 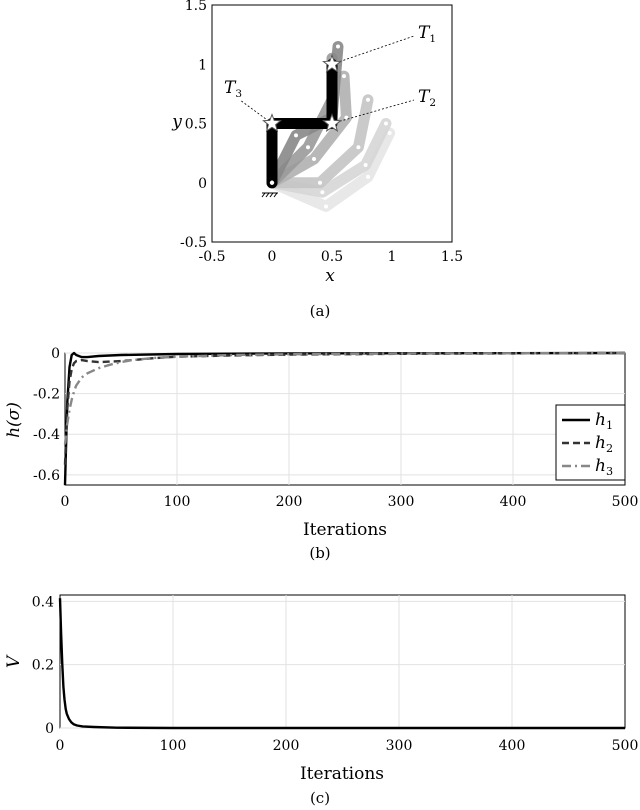 I want to click on y-tick-label: -0.2, so click(x=46, y=395).